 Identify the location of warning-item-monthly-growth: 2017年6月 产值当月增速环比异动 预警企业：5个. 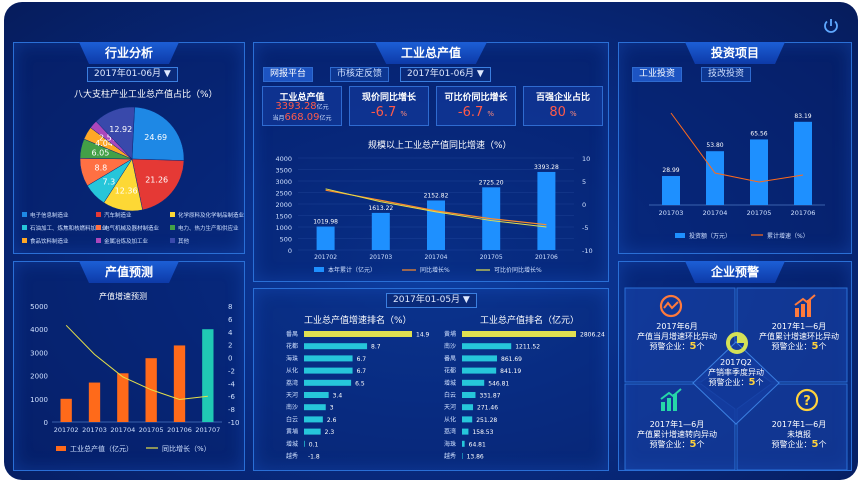
(677, 337).